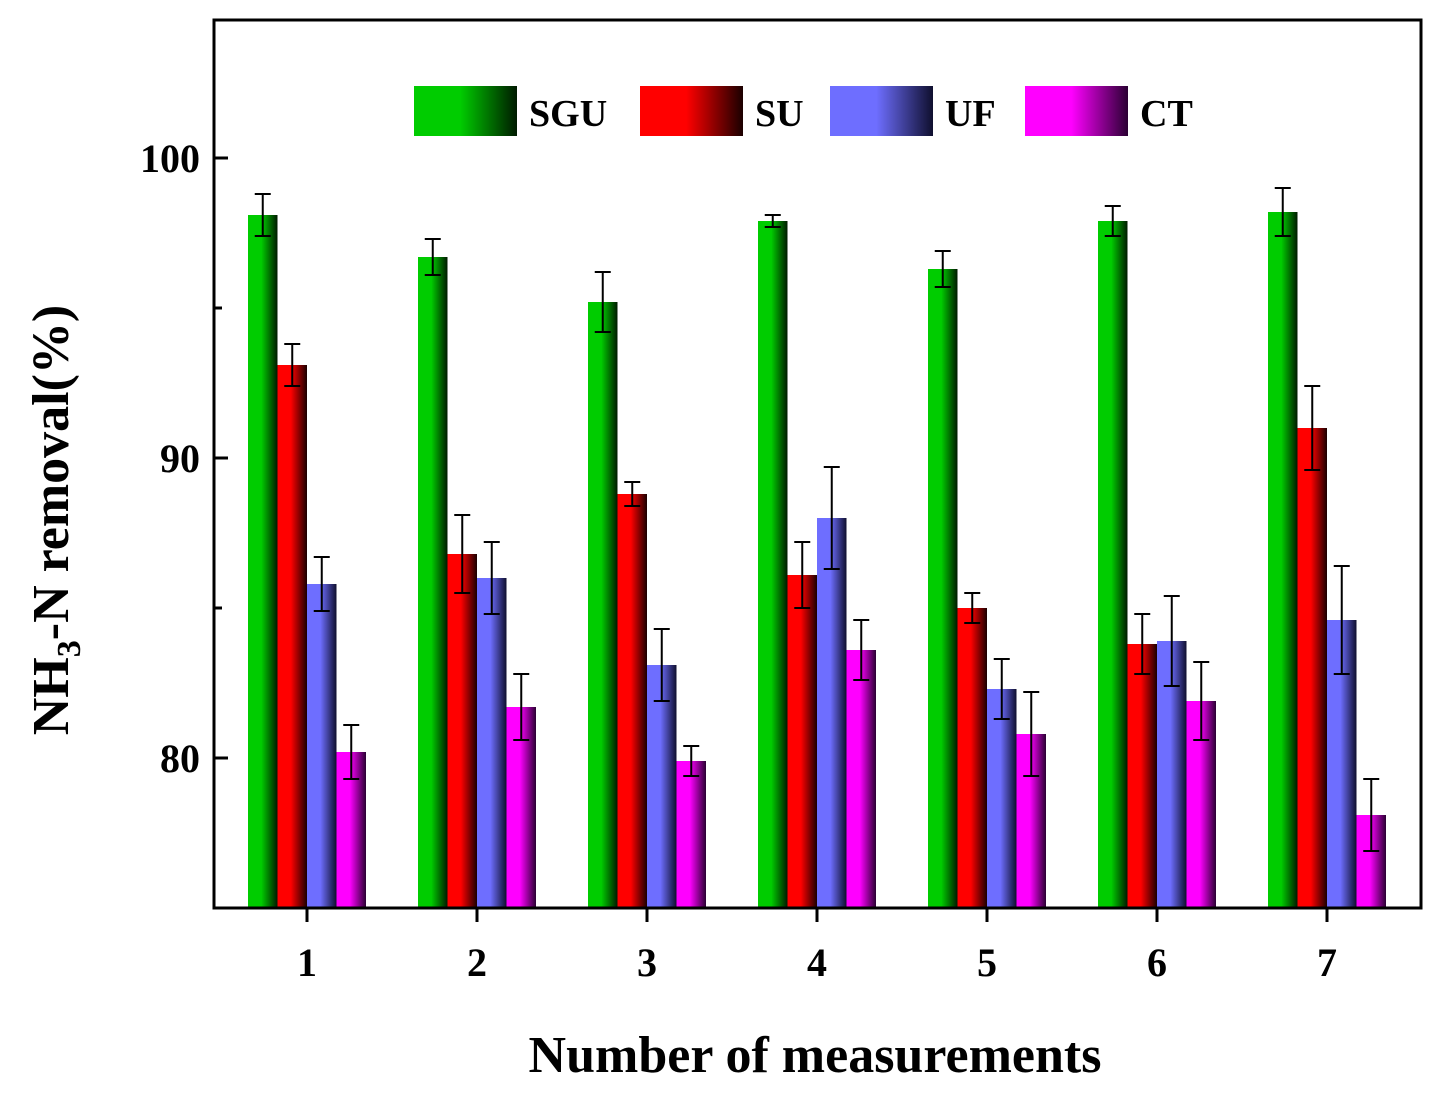 The image size is (1437, 1102). Describe the element at coordinates (1166, 114) in the screenshot. I see `legend-label-ct: CT` at that location.